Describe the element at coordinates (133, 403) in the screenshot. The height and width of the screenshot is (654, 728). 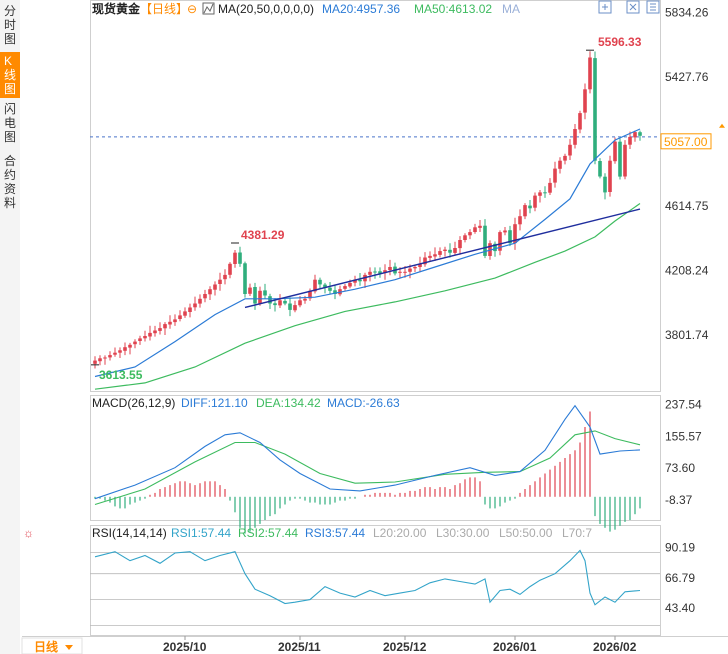
I see `macd-name: MACD(26,12,9)` at that location.